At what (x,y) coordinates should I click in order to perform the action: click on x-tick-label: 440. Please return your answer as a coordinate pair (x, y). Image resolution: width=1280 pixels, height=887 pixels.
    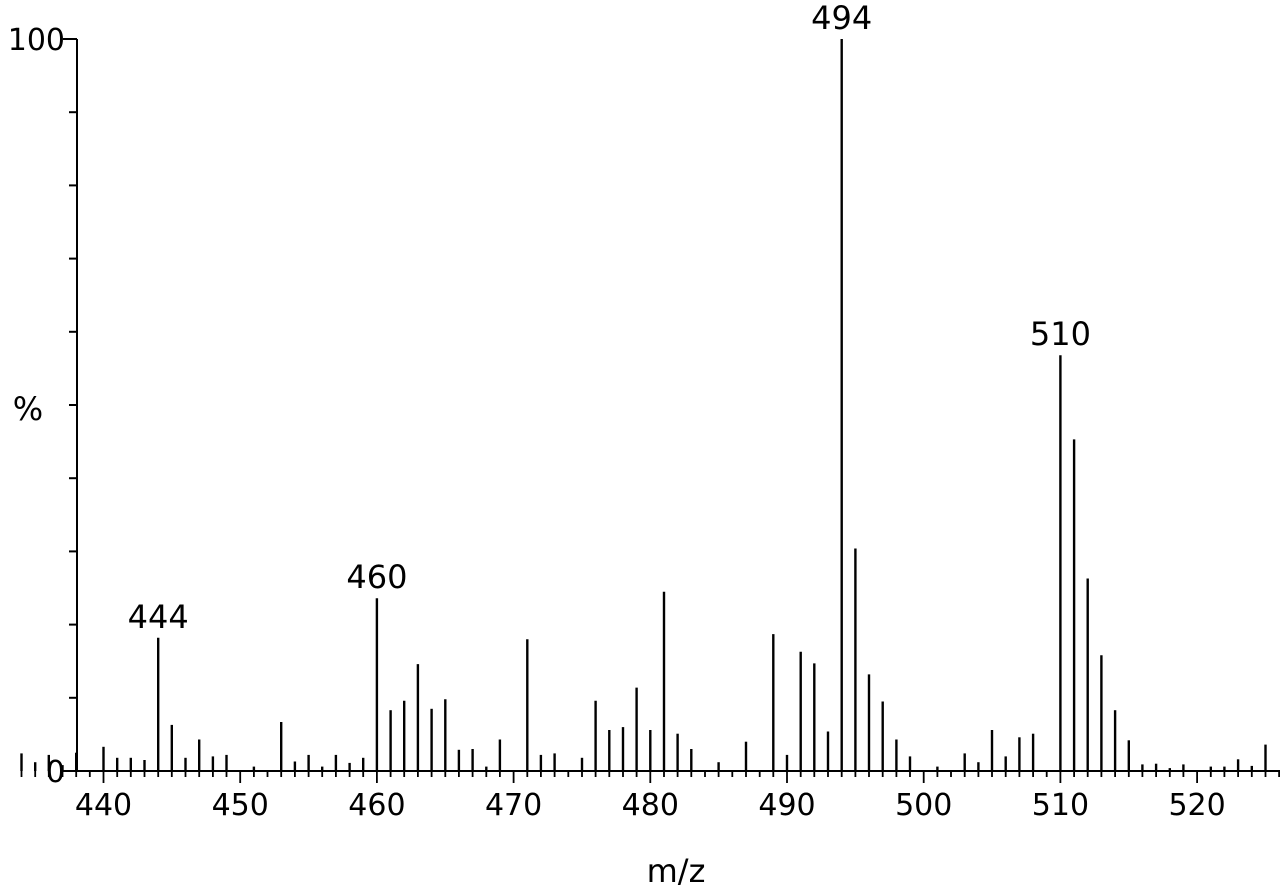
    Looking at the image, I should click on (103, 805).